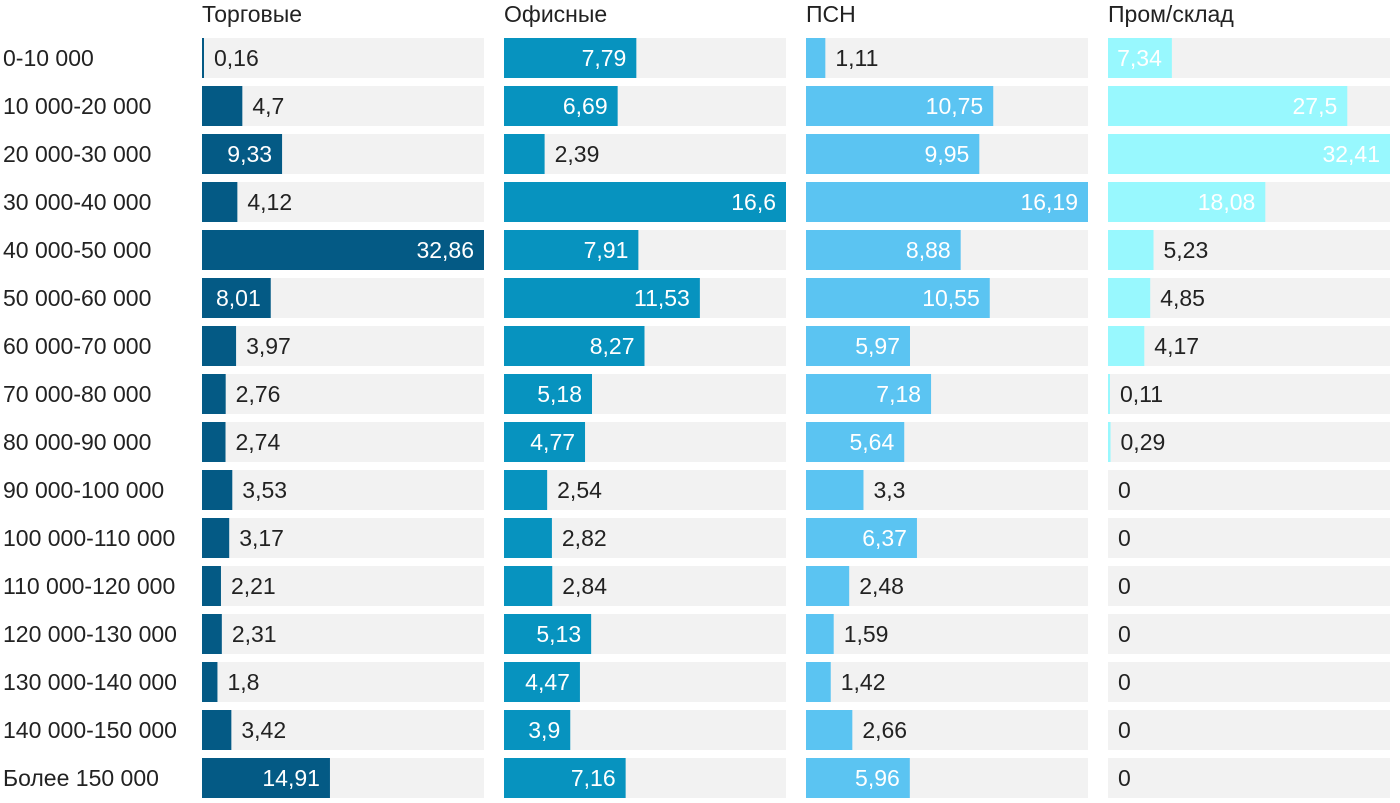 This screenshot has width=1400, height=803. Describe the element at coordinates (662, 298) in the screenshot. I see `data-label: 11,53` at that location.